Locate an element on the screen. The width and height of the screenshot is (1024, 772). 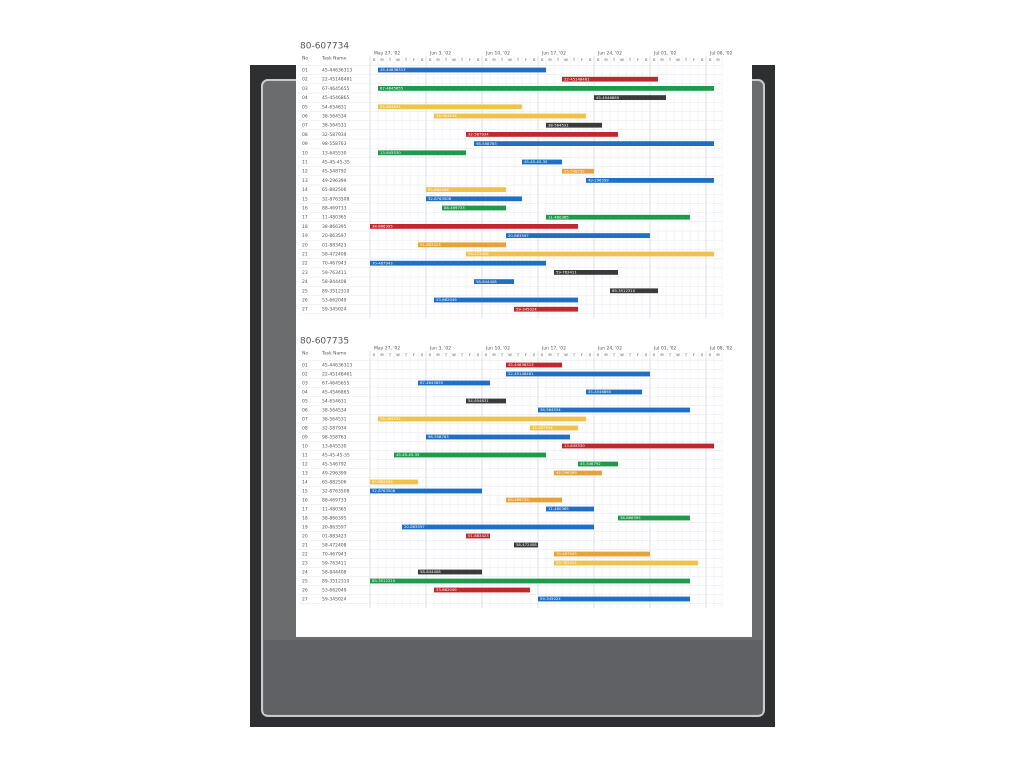
task-no: 01 is located at coordinates (305, 71).